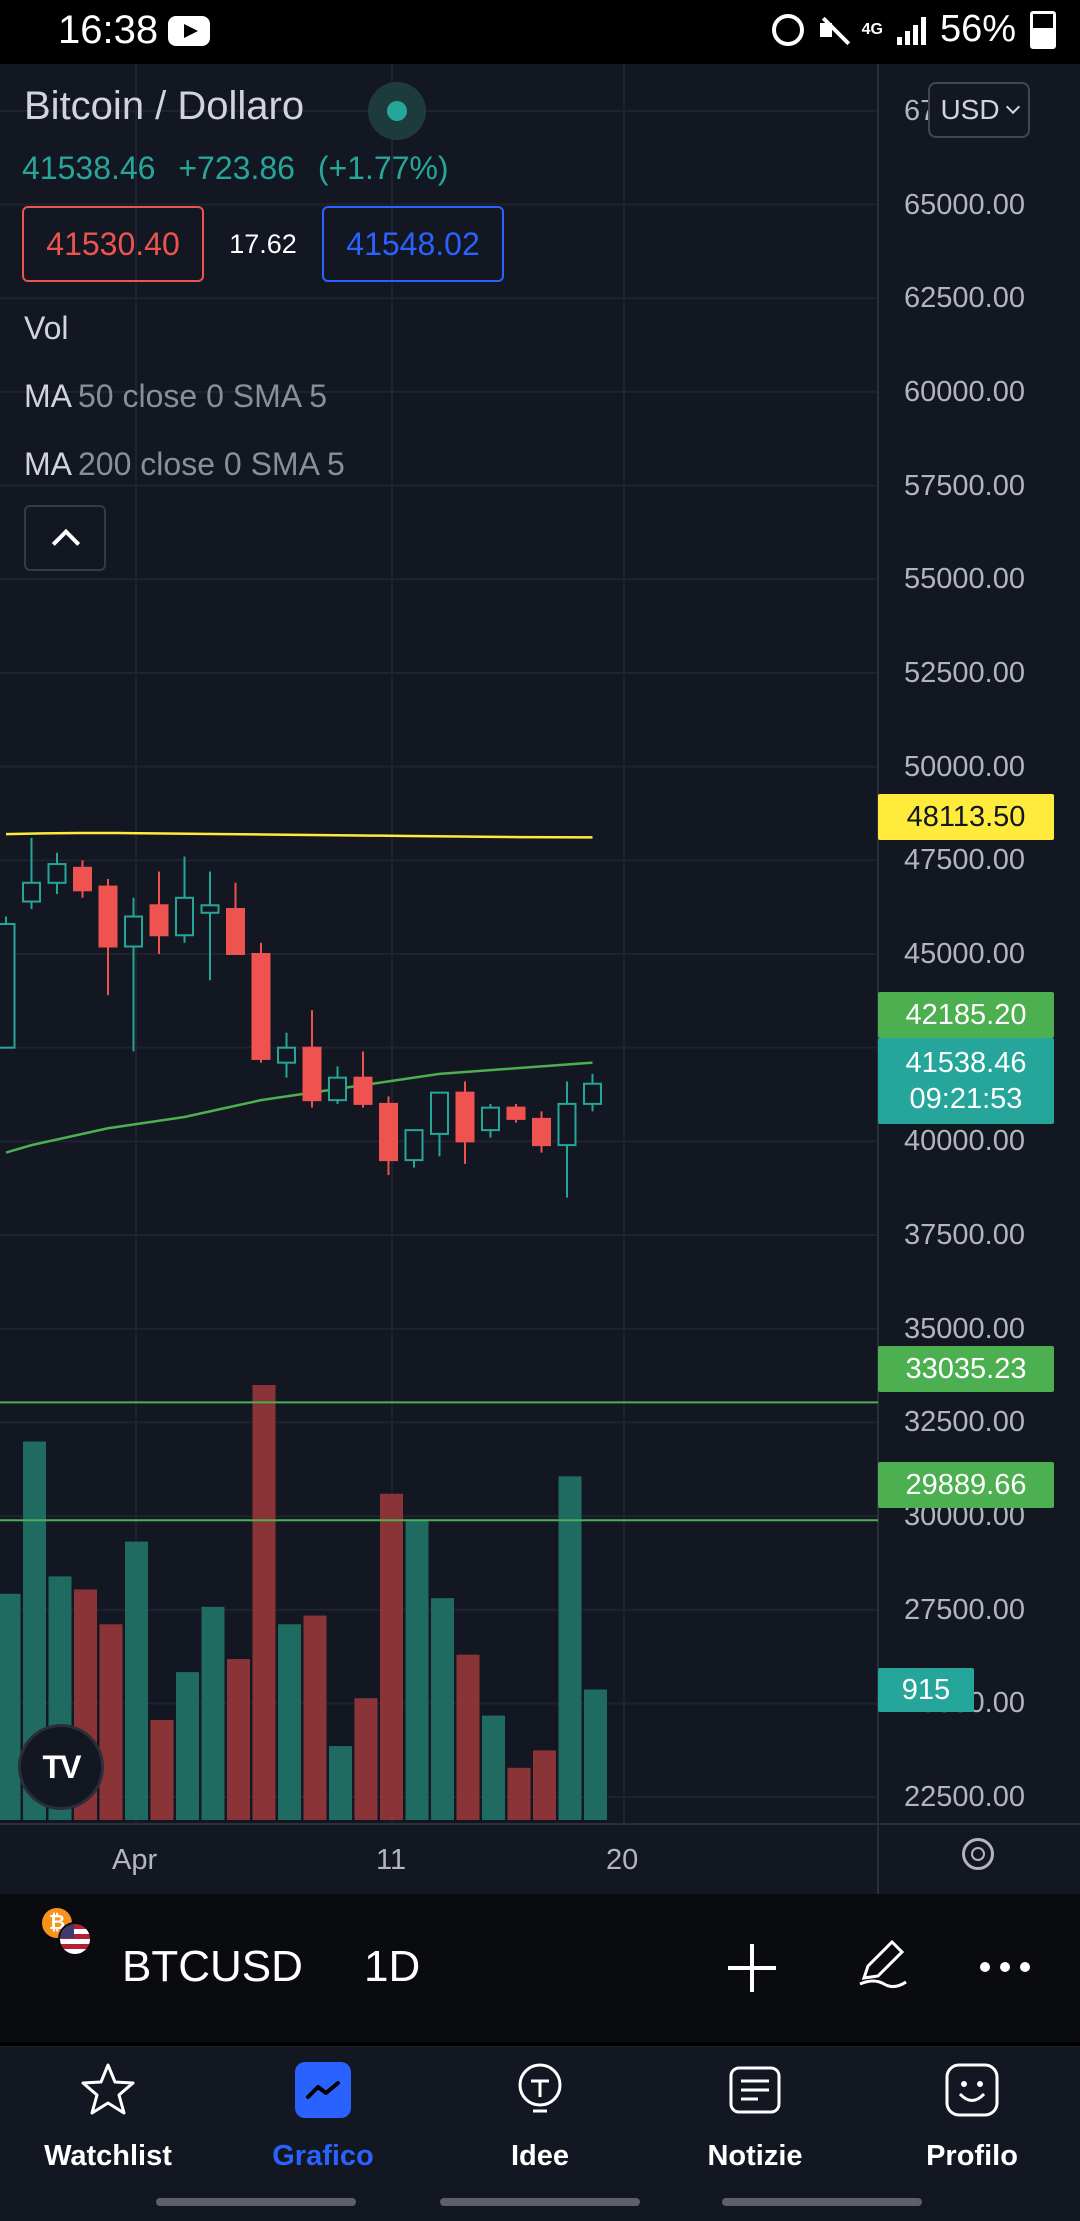 This screenshot has height=2221, width=1080. Describe the element at coordinates (299, 835) in the screenshot. I see `ma200-line` at that location.